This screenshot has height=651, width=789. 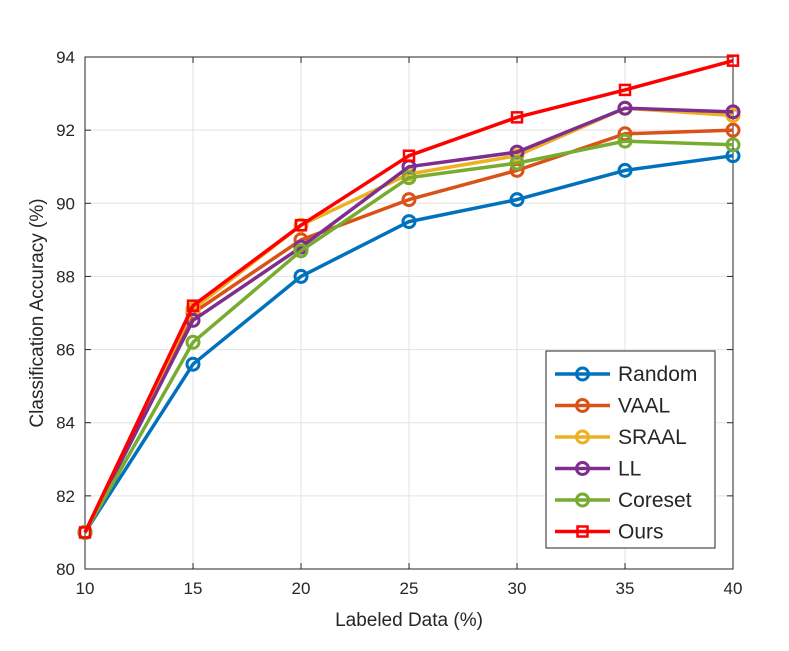 What do you see at coordinates (625, 588) in the screenshot?
I see `x-tick-label: 35` at bounding box center [625, 588].